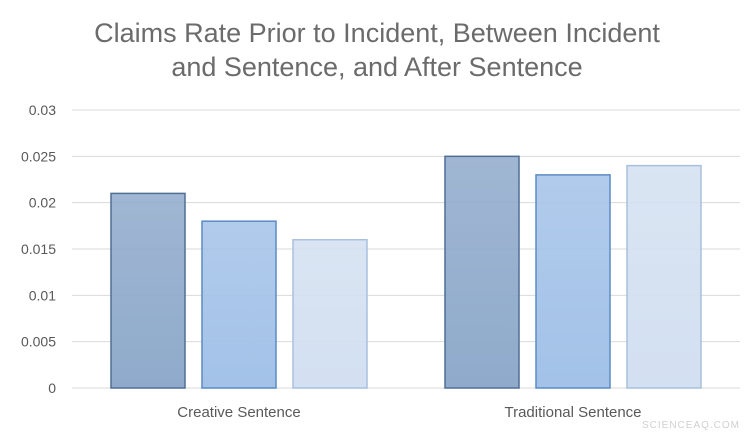 The image size is (754, 437). What do you see at coordinates (690, 425) in the screenshot?
I see `watermark: SCIENCEAQ.COM` at bounding box center [690, 425].